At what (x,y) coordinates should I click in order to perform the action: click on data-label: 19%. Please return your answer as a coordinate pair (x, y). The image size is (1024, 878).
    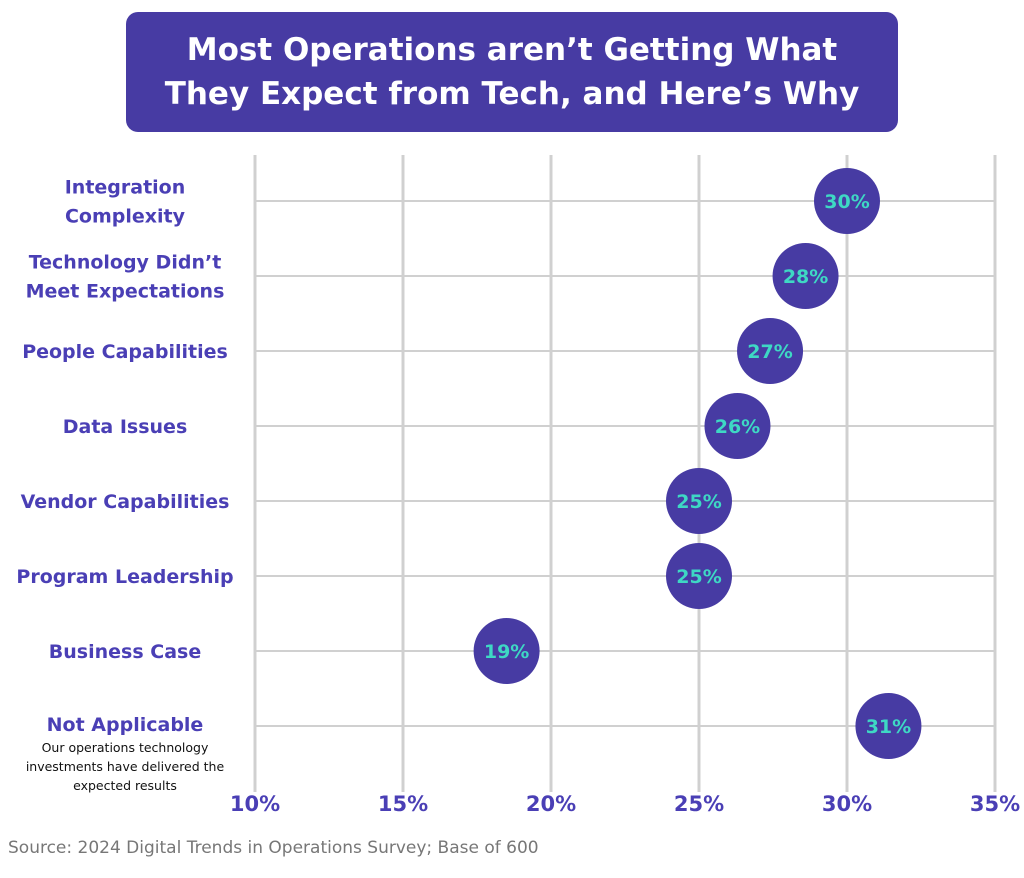
    Looking at the image, I should click on (506, 652).